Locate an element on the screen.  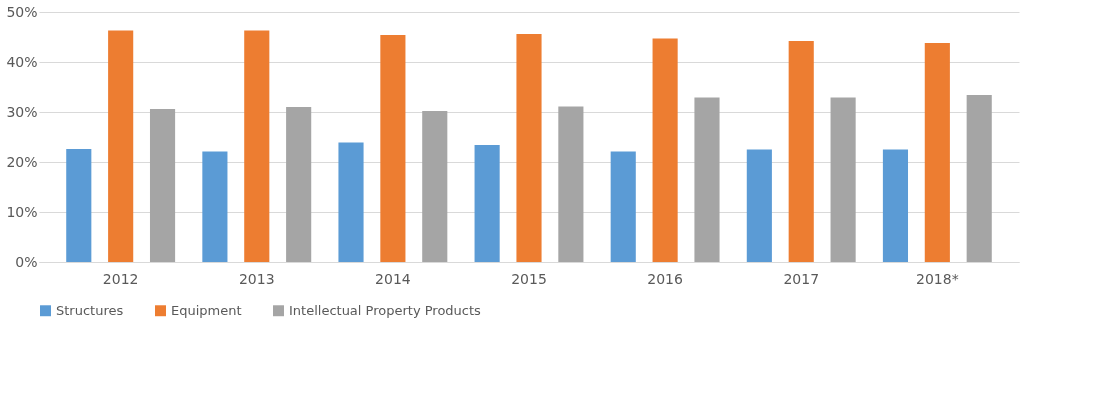
y-tick-label: 20% is located at coordinates (22, 161).